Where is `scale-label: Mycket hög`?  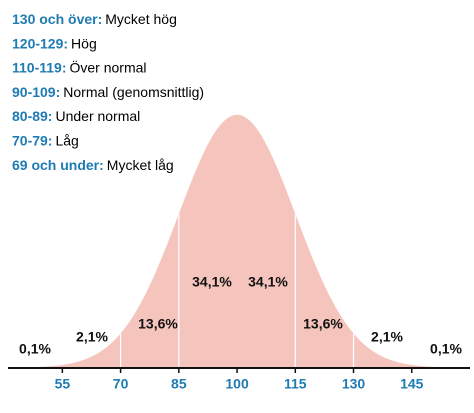 scale-label: Mycket hög is located at coordinates (141, 19).